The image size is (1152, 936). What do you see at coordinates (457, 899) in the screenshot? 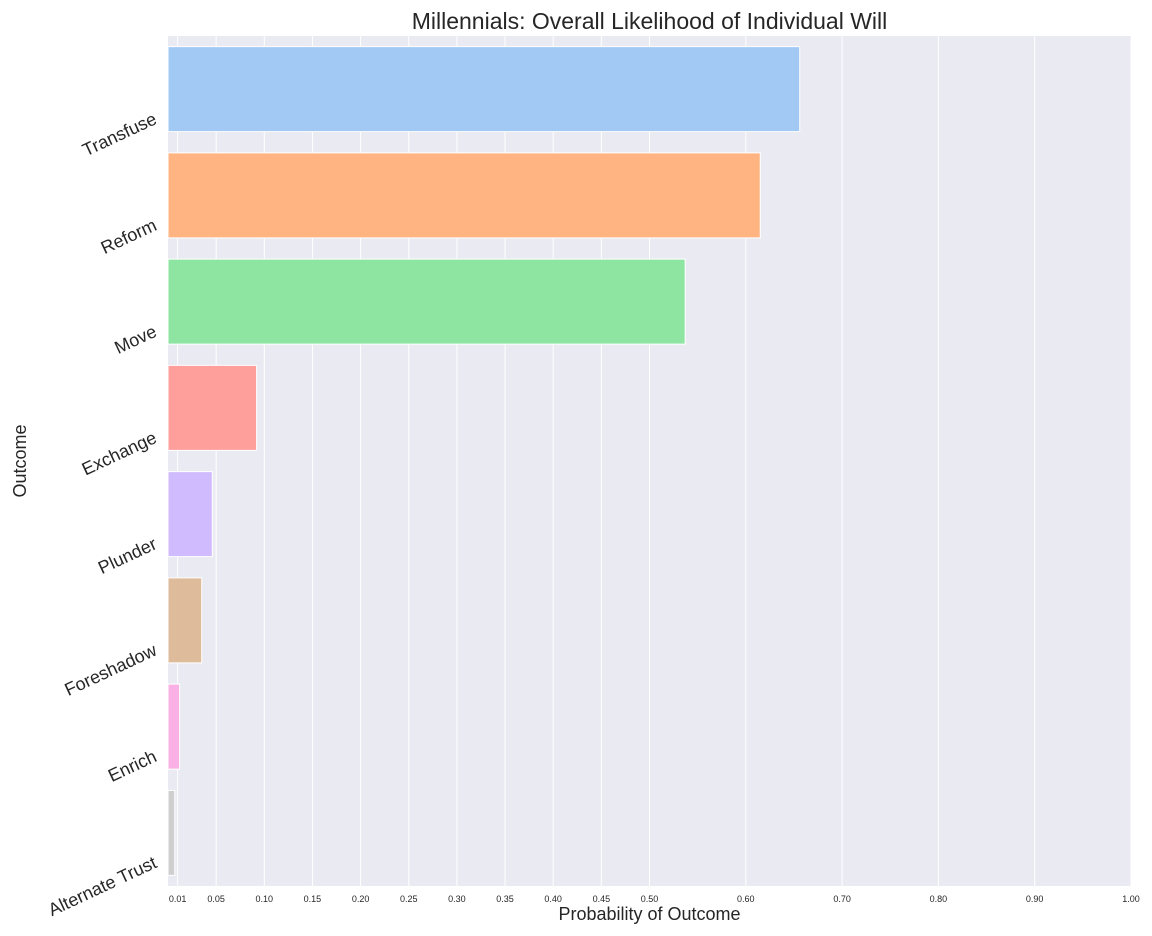
I see `x-tick-label: 0.30` at bounding box center [457, 899].